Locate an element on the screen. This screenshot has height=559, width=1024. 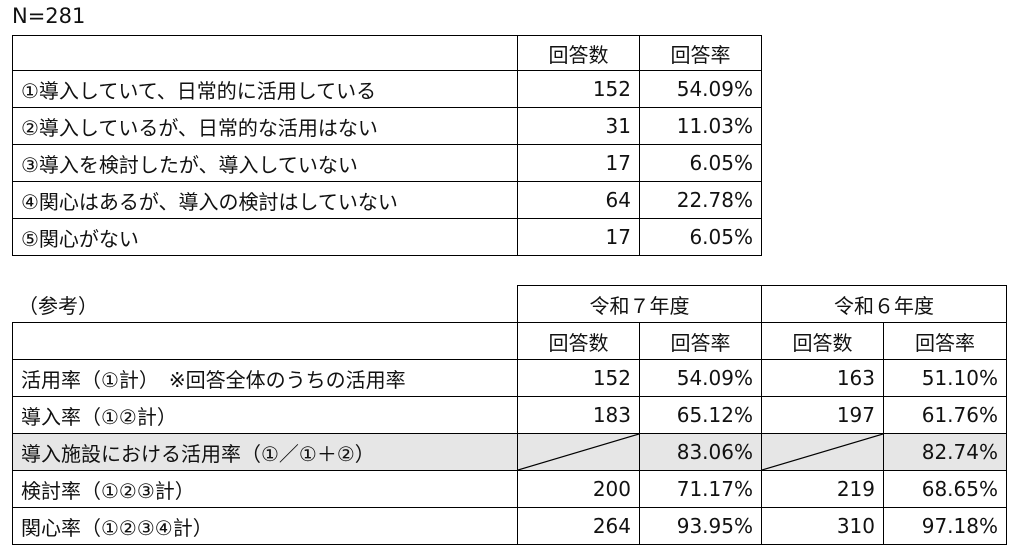
header-rate: 回答率 is located at coordinates (700, 53).